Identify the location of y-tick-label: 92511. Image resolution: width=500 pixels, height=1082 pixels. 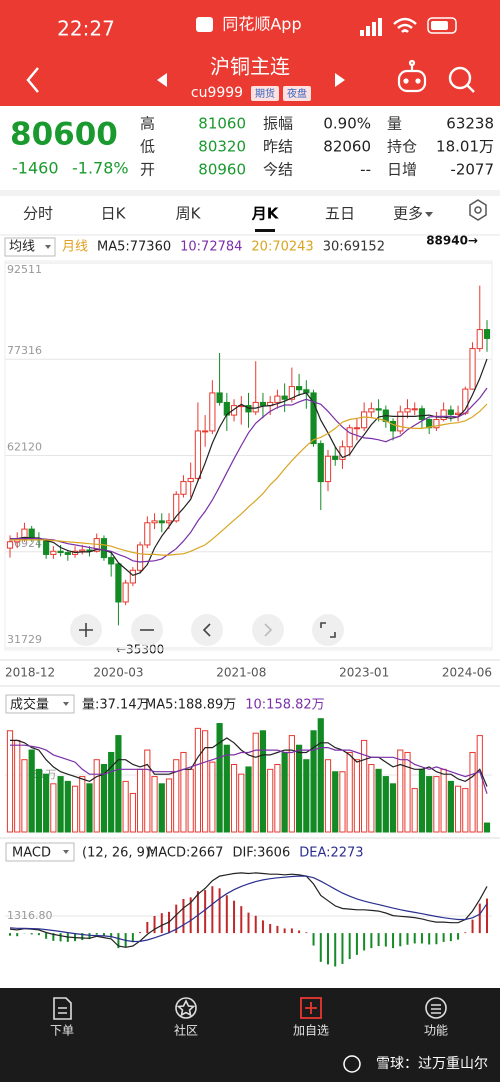
(24, 269).